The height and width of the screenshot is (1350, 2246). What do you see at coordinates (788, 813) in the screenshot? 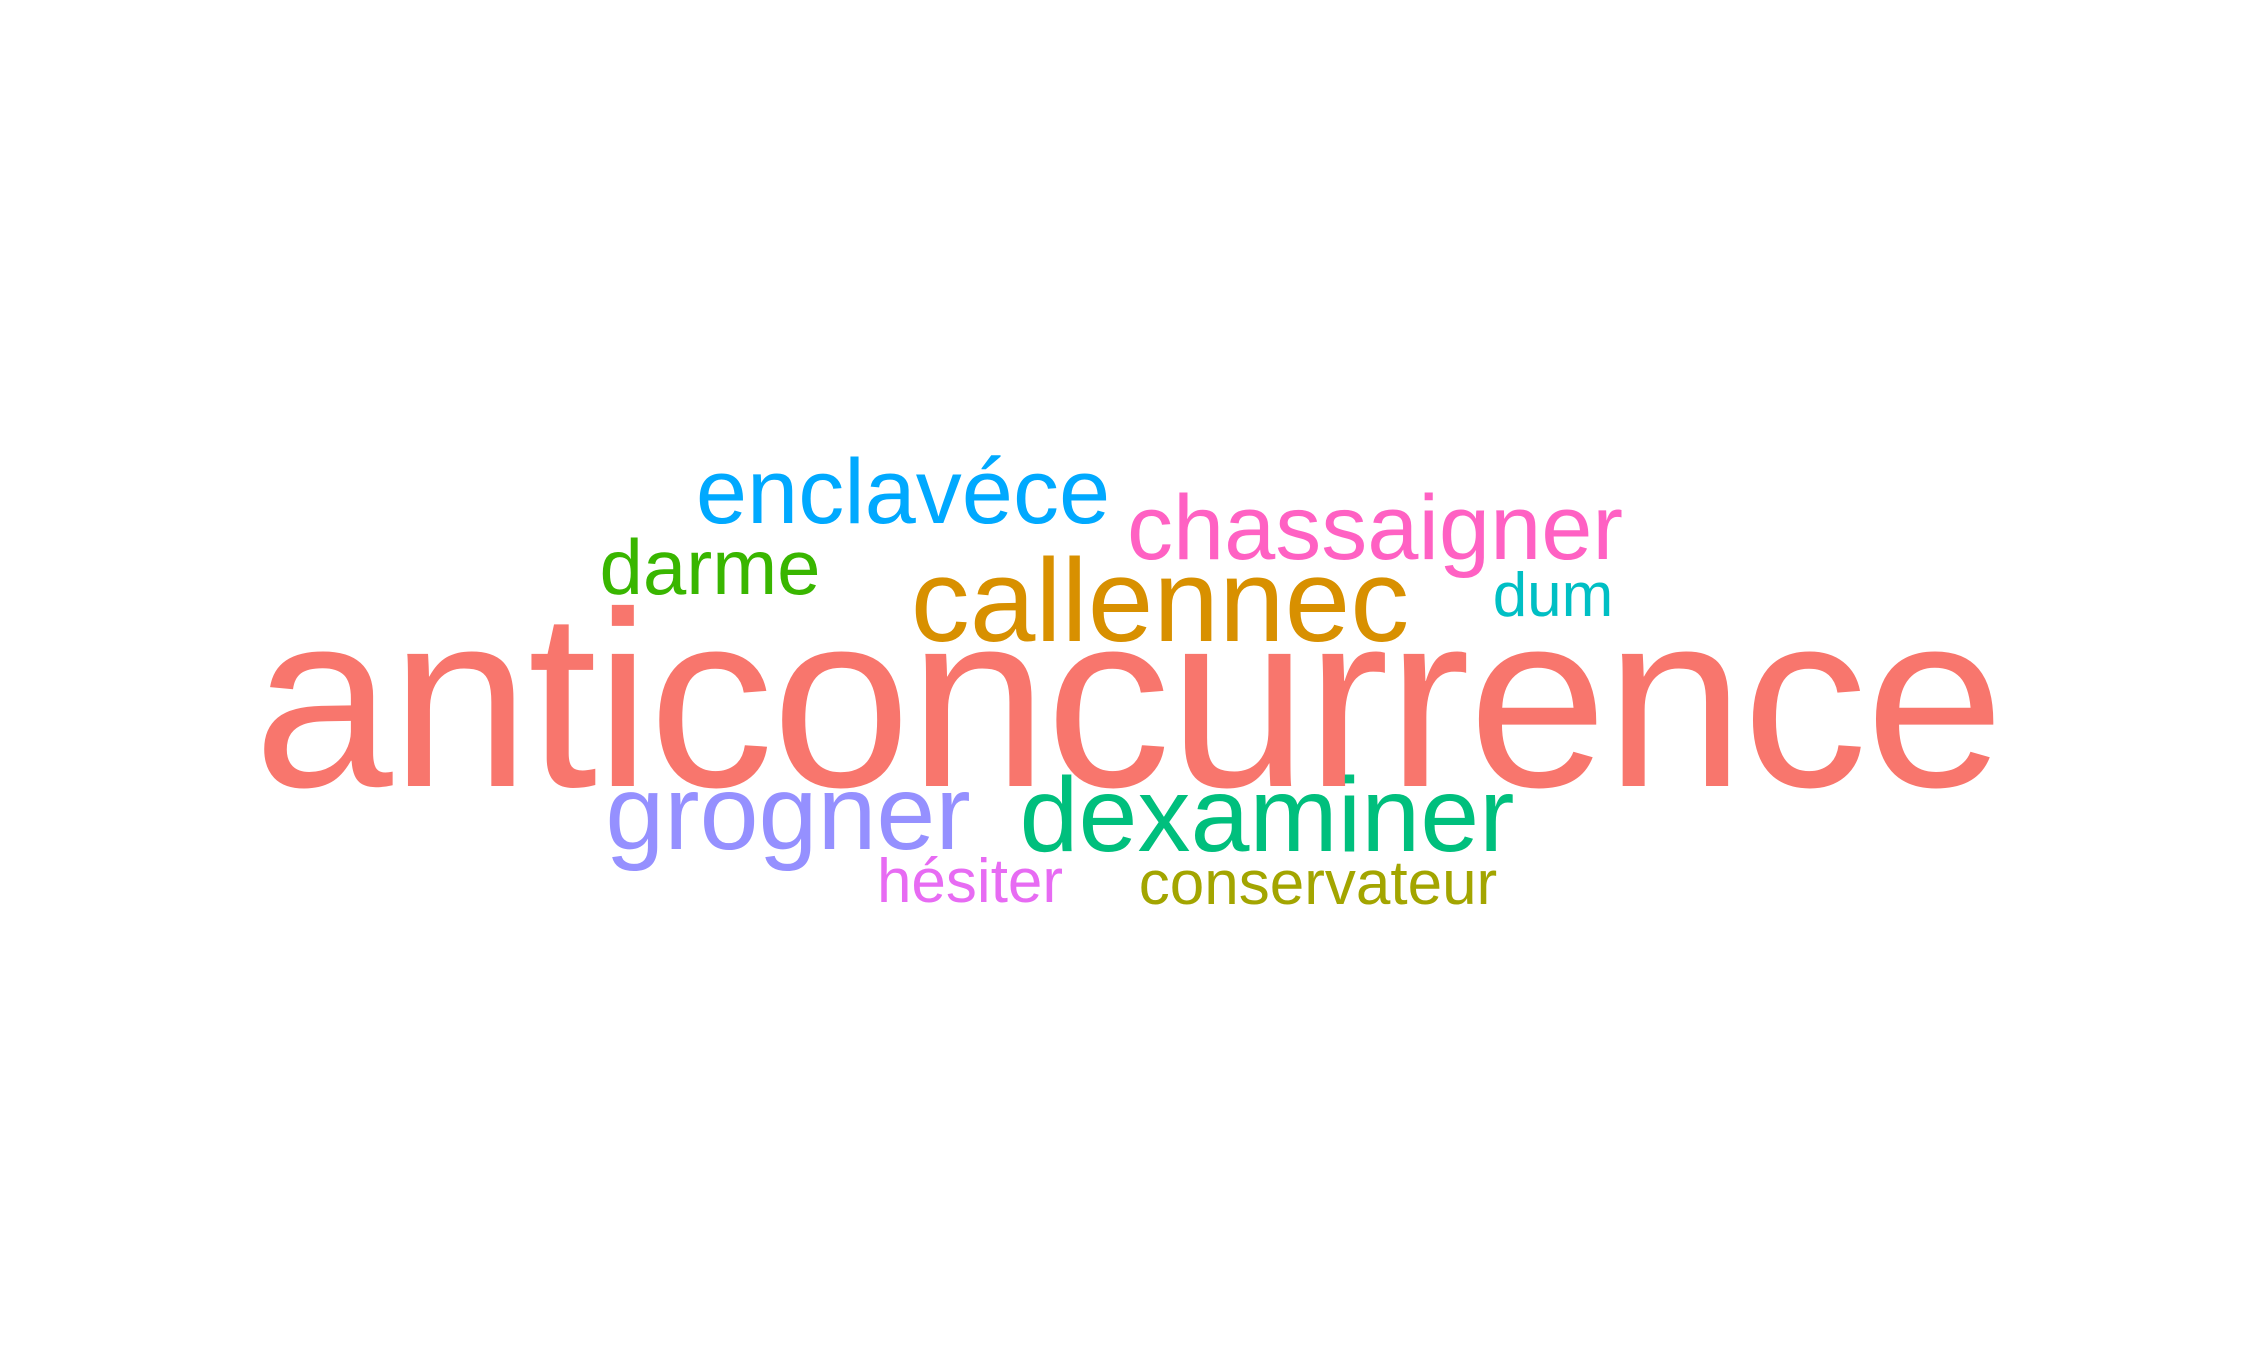
I see `word-grogner: grogner` at bounding box center [788, 813].